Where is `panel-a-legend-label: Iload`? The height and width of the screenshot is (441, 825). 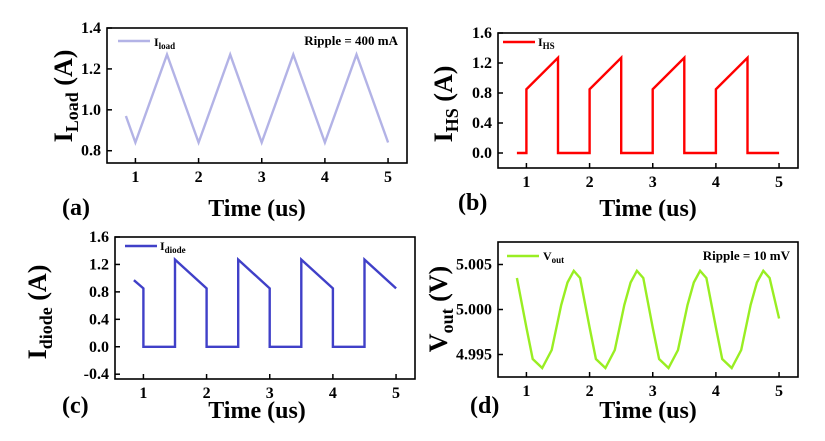
panel-a-legend-label: Iload is located at coordinates (164, 43).